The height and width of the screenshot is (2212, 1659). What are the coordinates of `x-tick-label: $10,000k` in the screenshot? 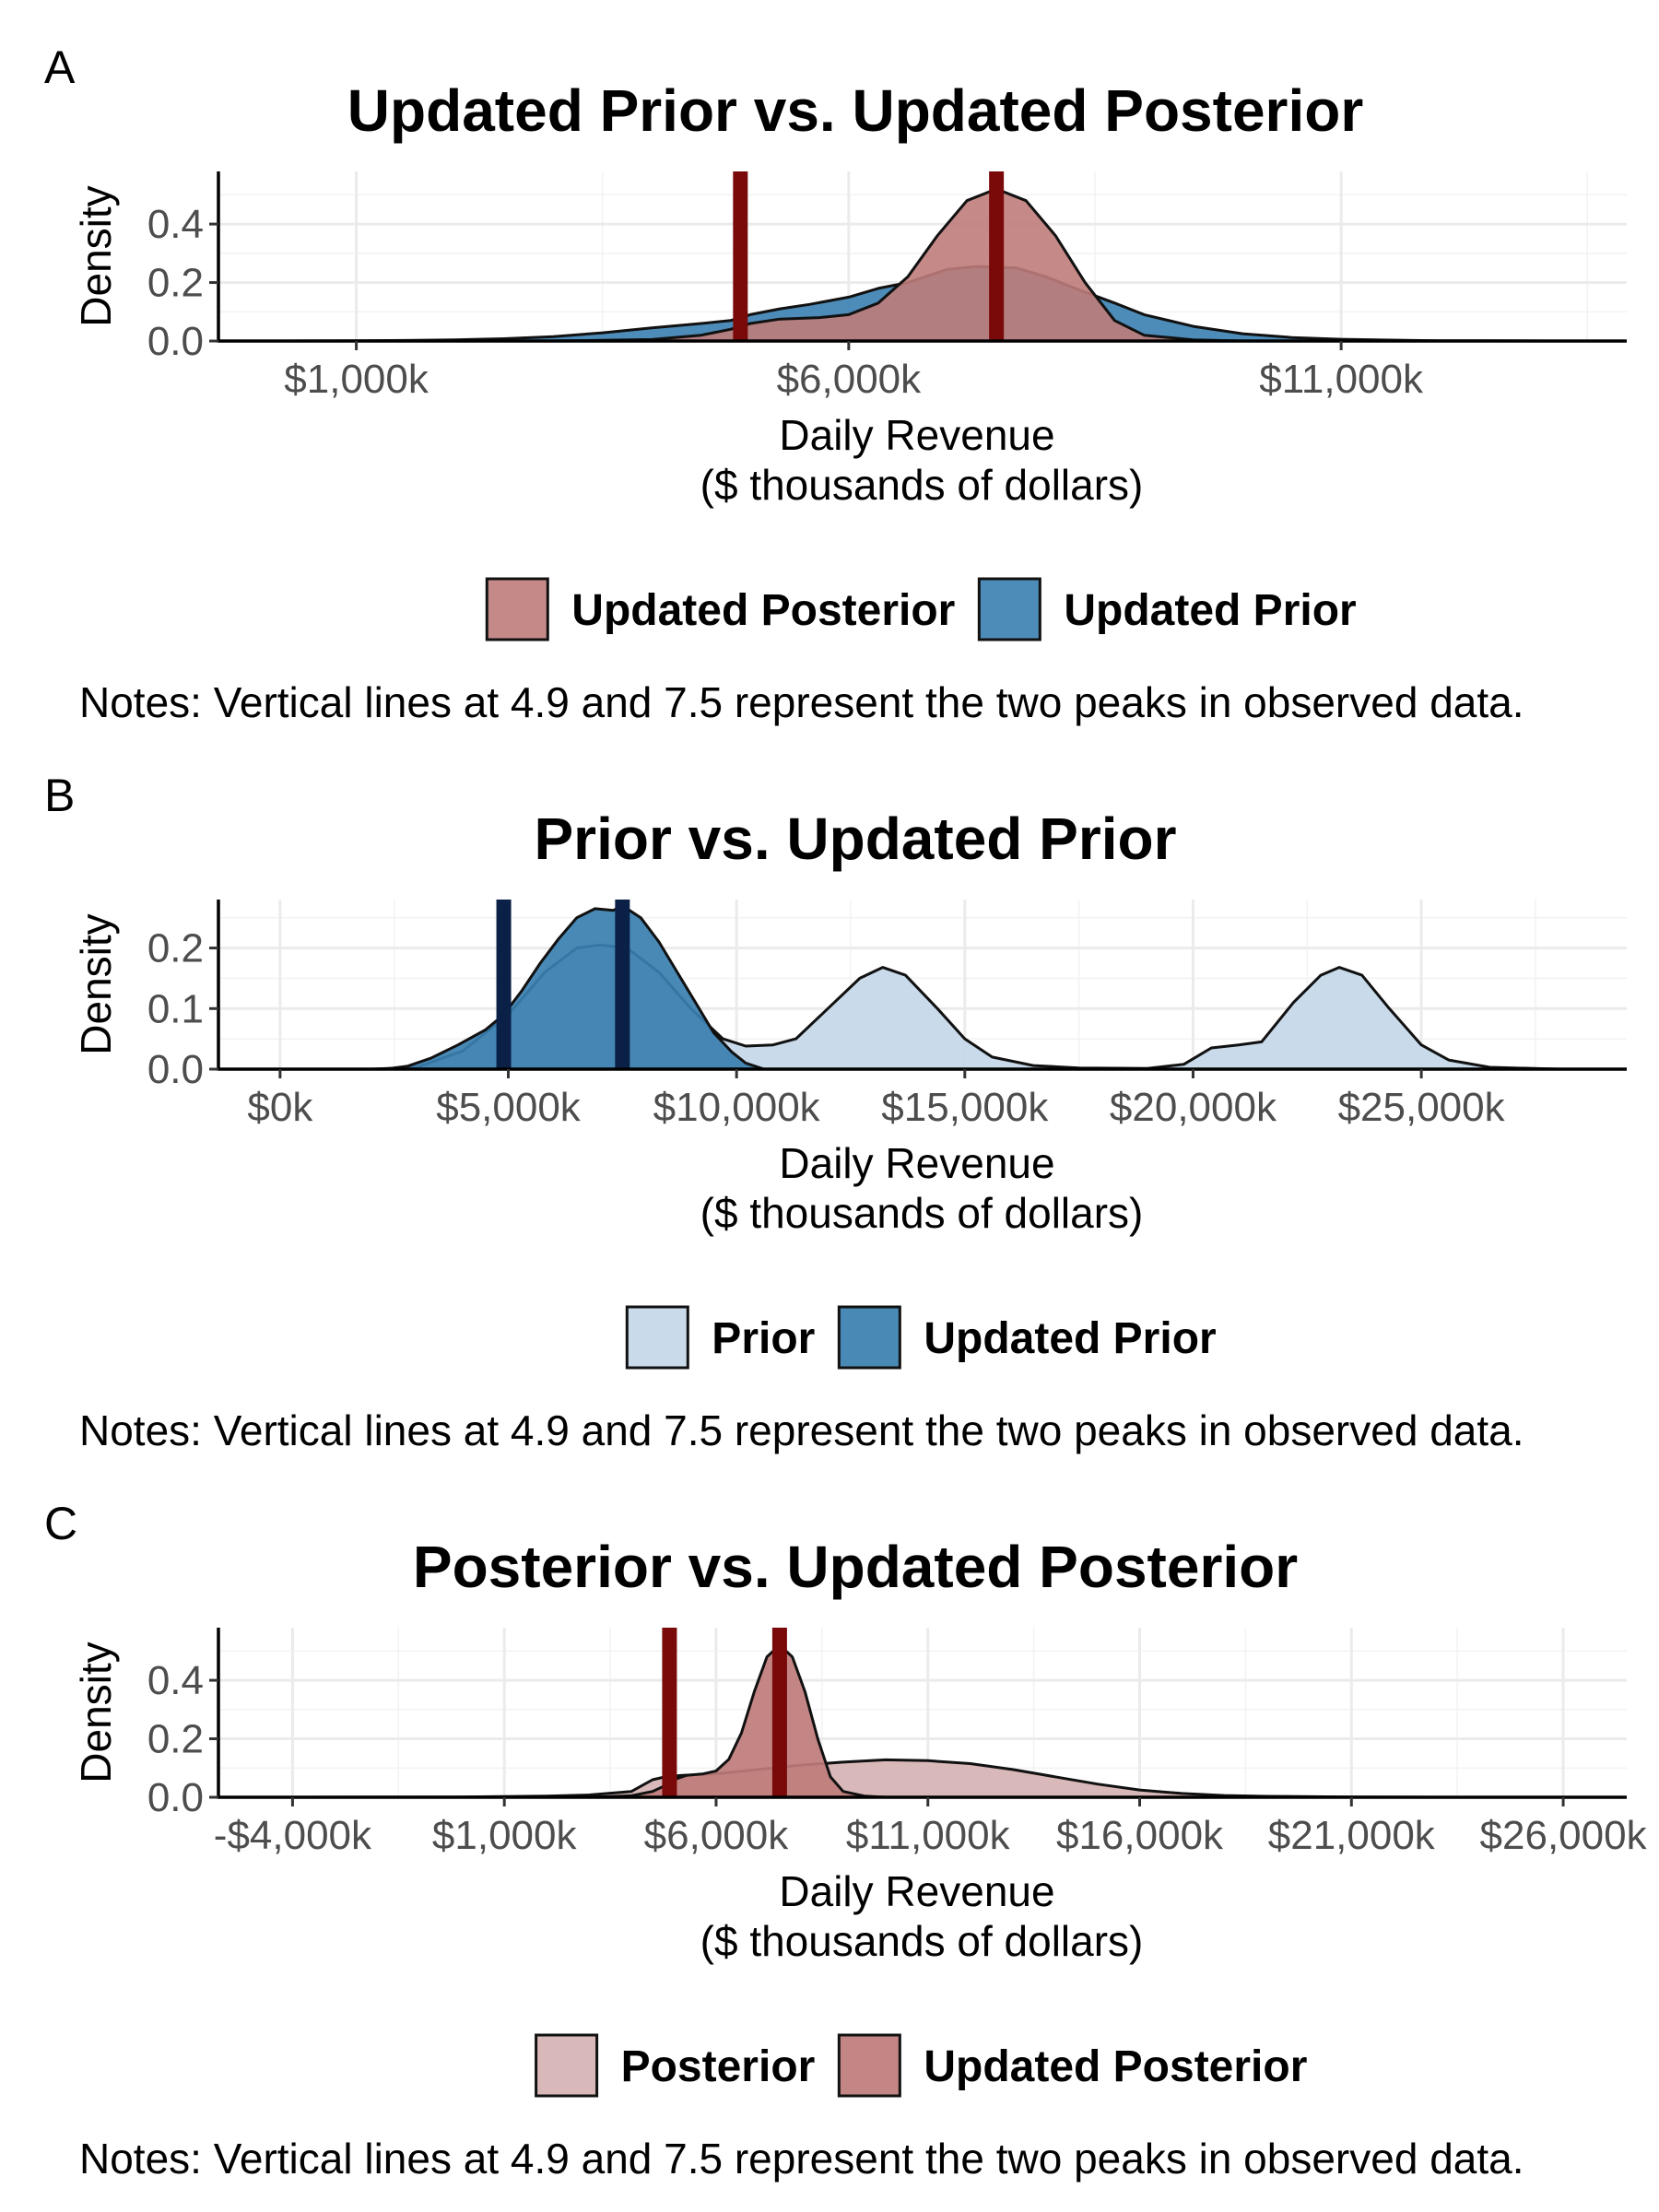 It's located at (737, 1107).